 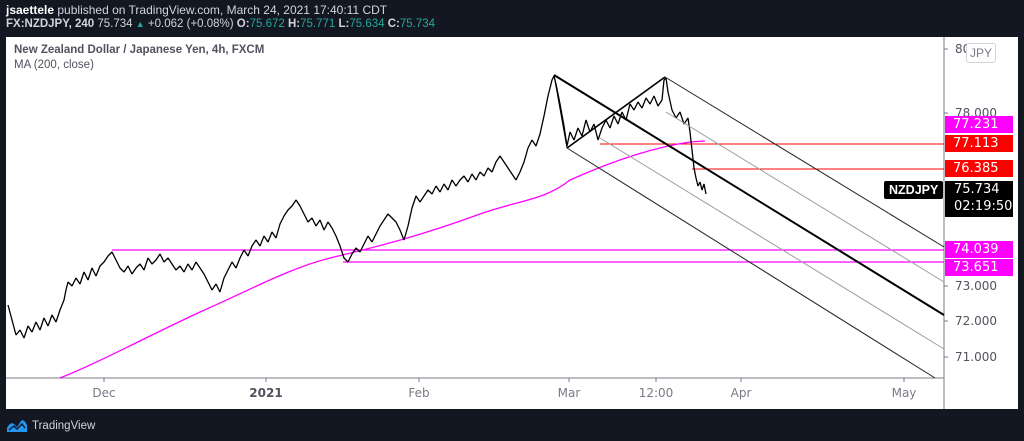 What do you see at coordinates (979, 168) in the screenshot?
I see `level-tag-76385: 76.385` at bounding box center [979, 168].